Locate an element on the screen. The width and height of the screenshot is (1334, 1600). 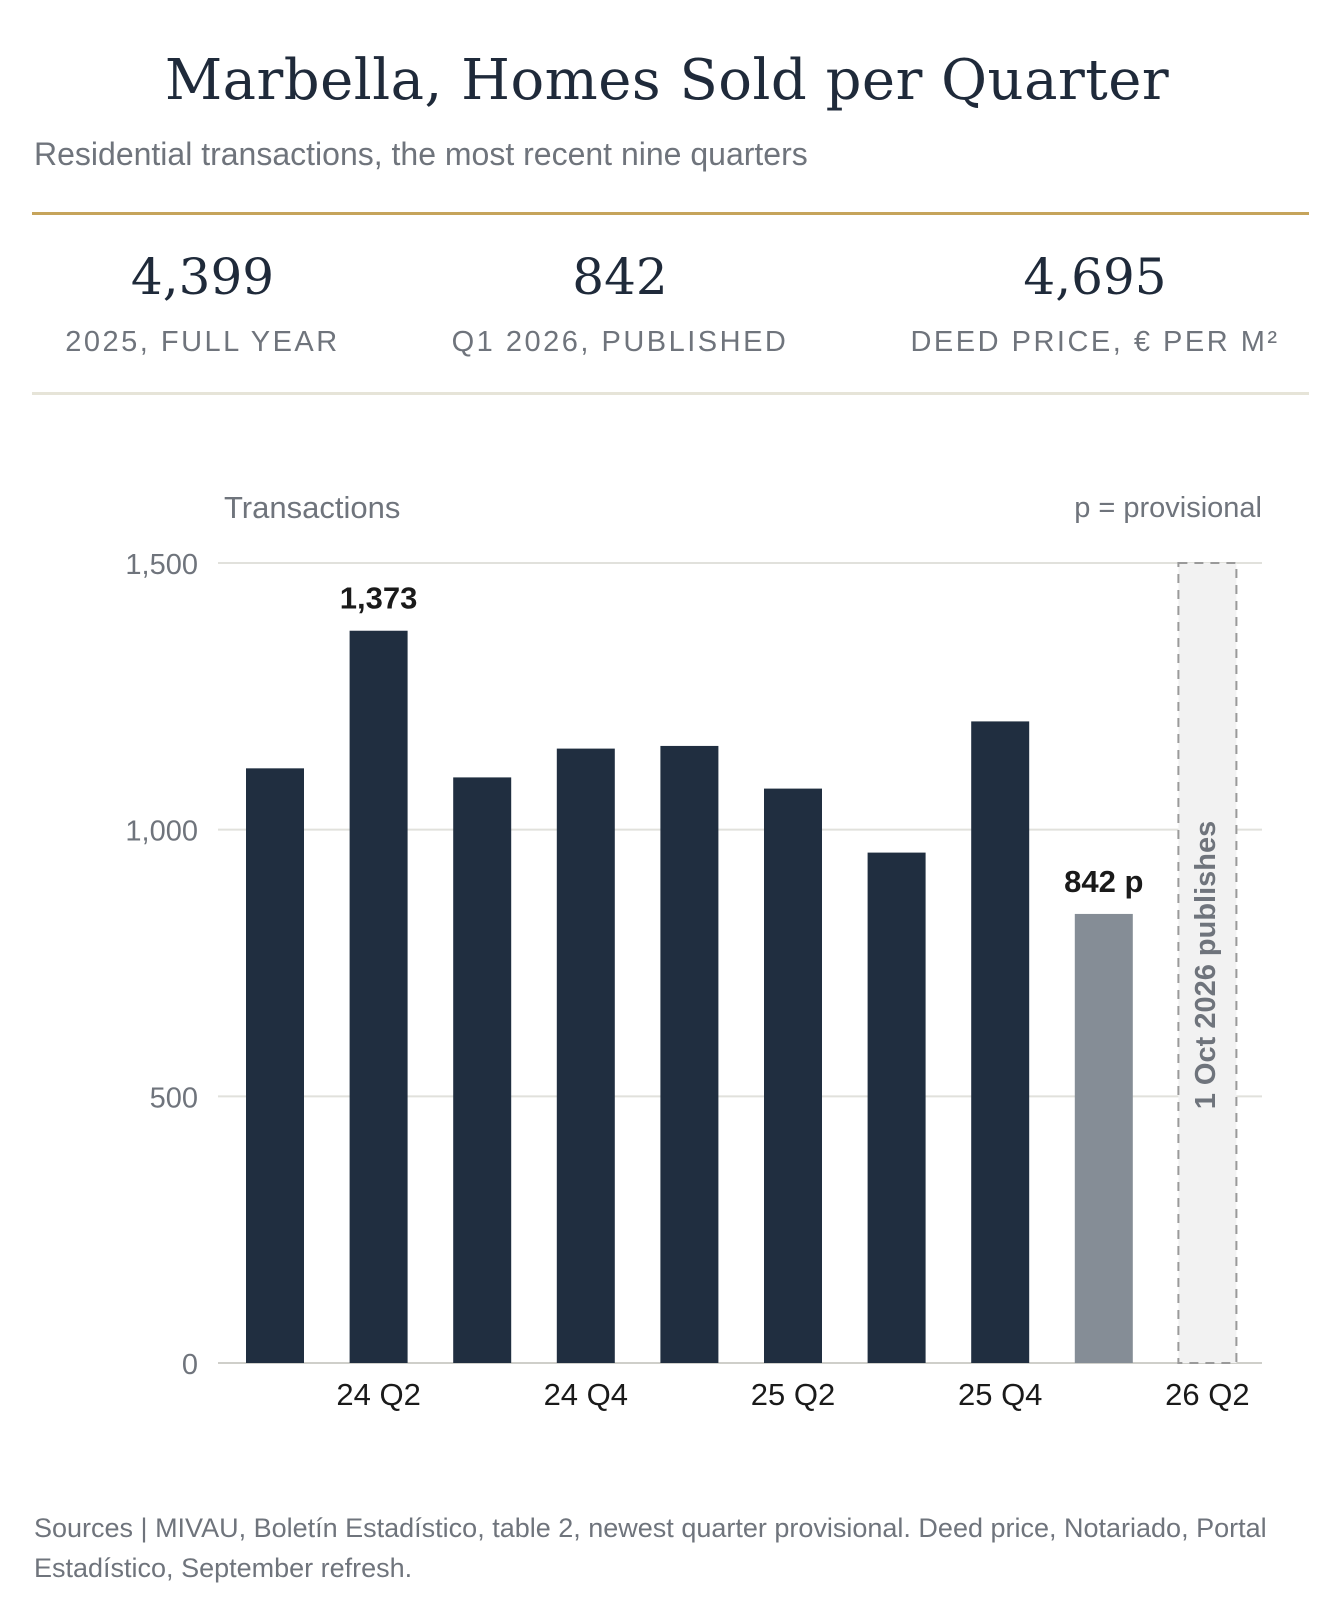
x-tick-label: 24 Q4 is located at coordinates (586, 1394).